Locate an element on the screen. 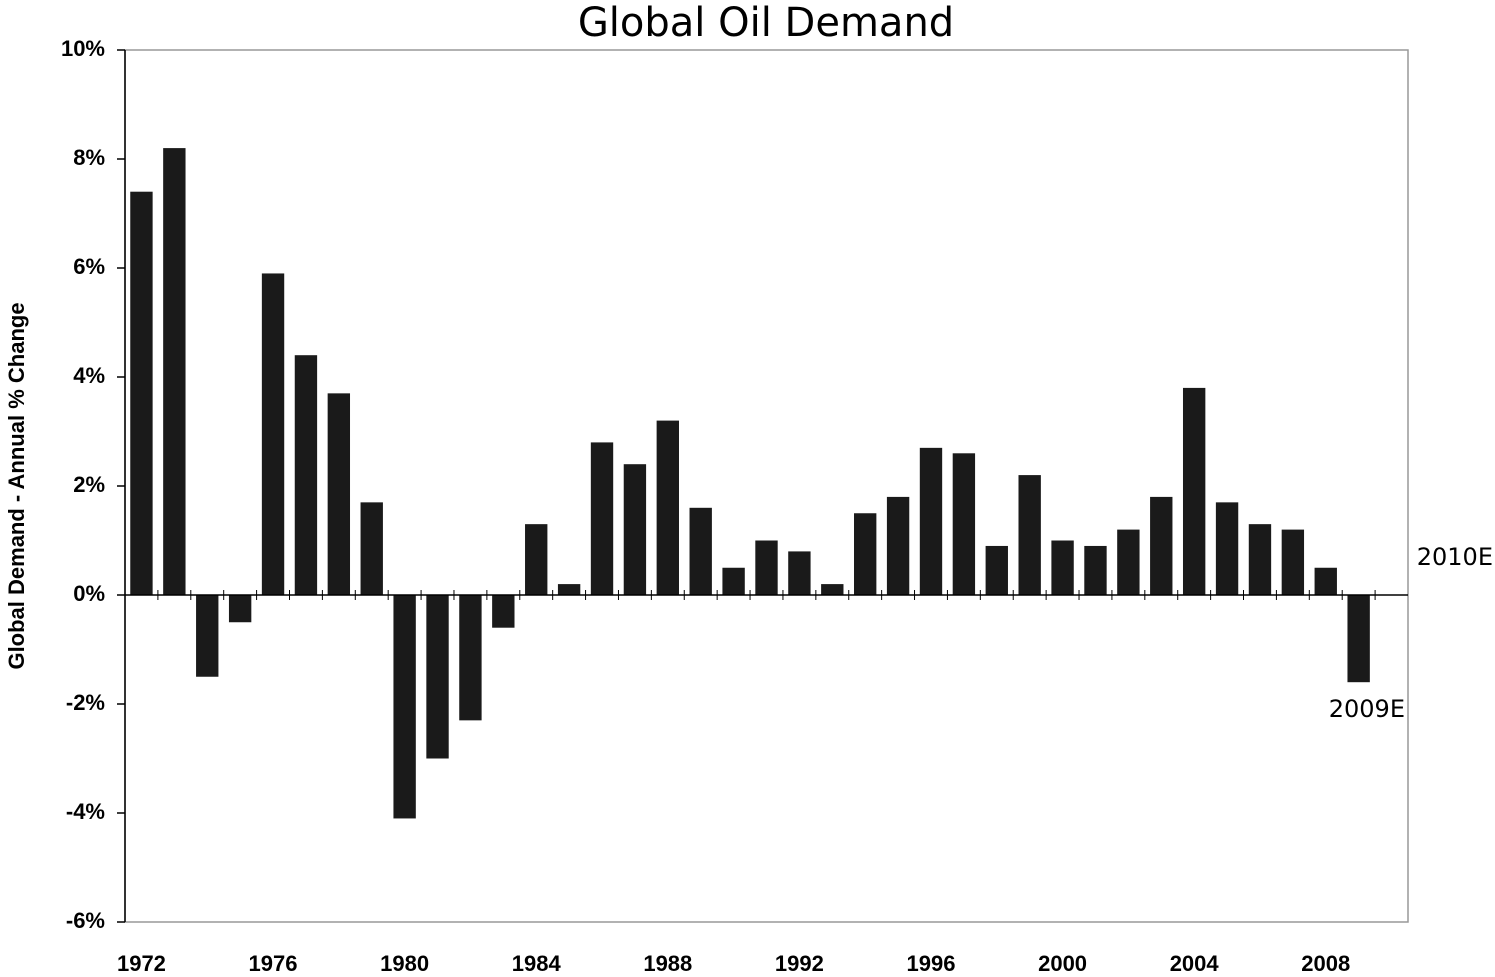 The height and width of the screenshot is (977, 1495). x-tick-label: 2008 is located at coordinates (1325, 963).